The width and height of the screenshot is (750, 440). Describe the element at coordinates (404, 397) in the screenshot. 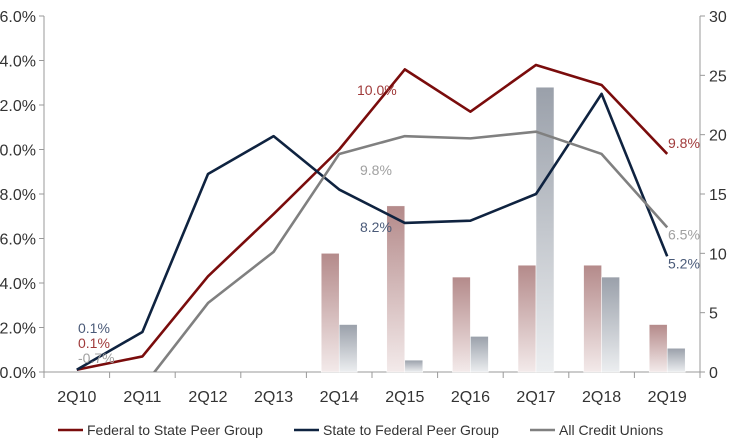

I see `x-tick-label: 2Q15` at that location.